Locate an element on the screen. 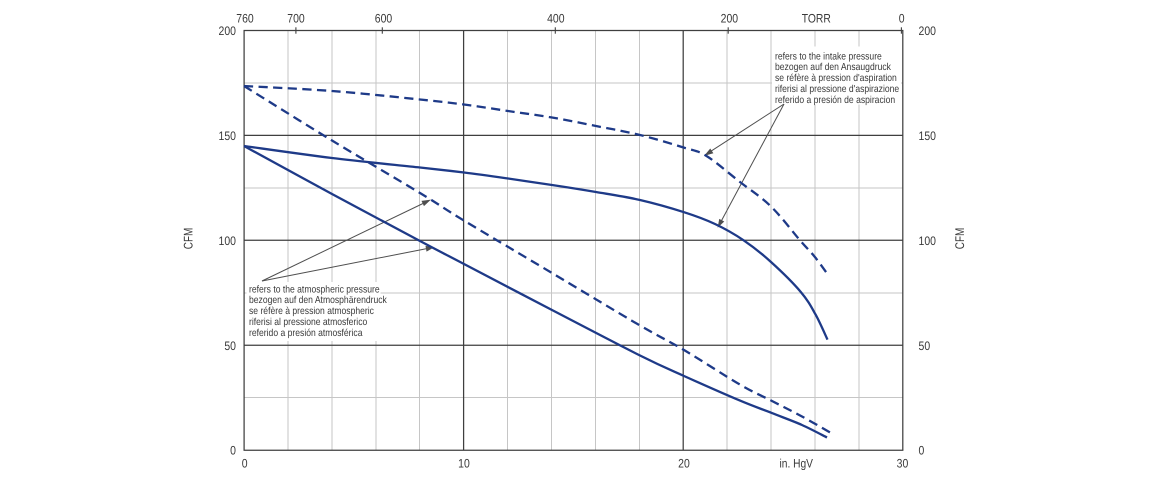 Image resolution: width=1160 pixels, height=480 pixels. svg-text:riferisi al pressione atmosfer: riferisi al pressione atmosferico is located at coordinates (308, 322).